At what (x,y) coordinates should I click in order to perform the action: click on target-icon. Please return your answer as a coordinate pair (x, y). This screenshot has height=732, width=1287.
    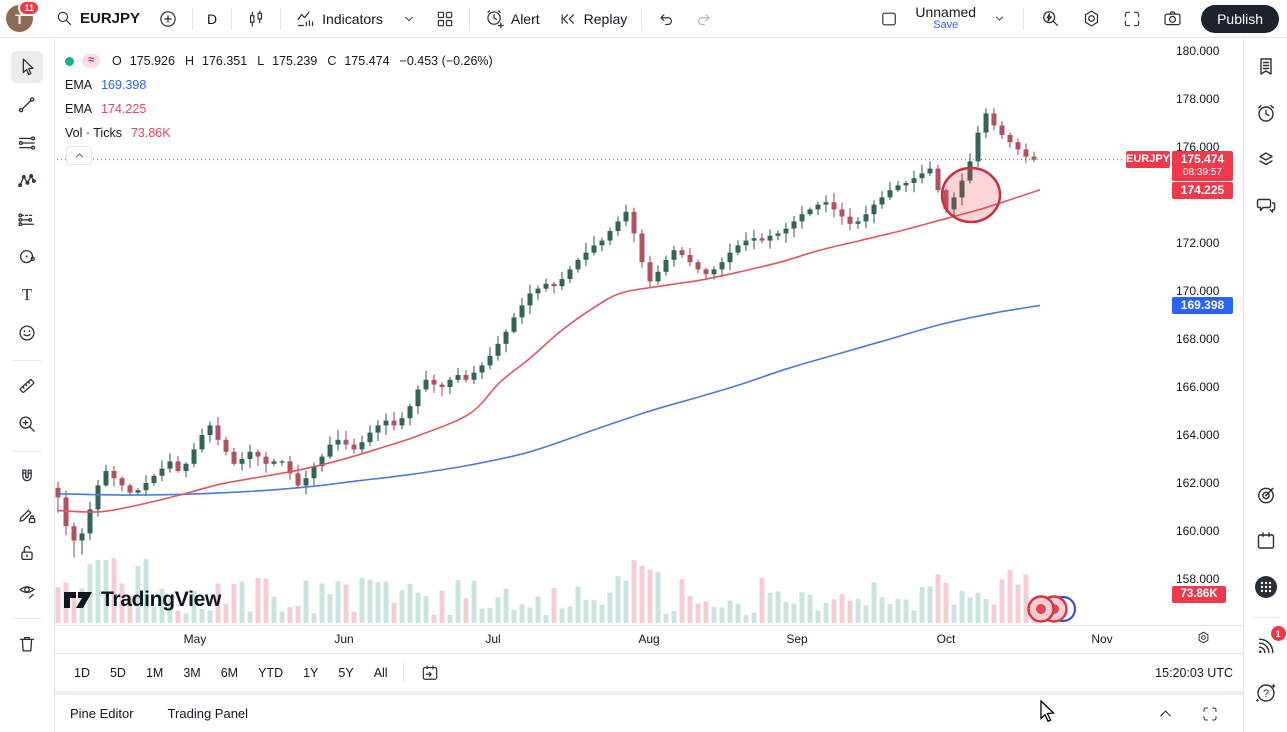
    Looking at the image, I should click on (1265, 495).